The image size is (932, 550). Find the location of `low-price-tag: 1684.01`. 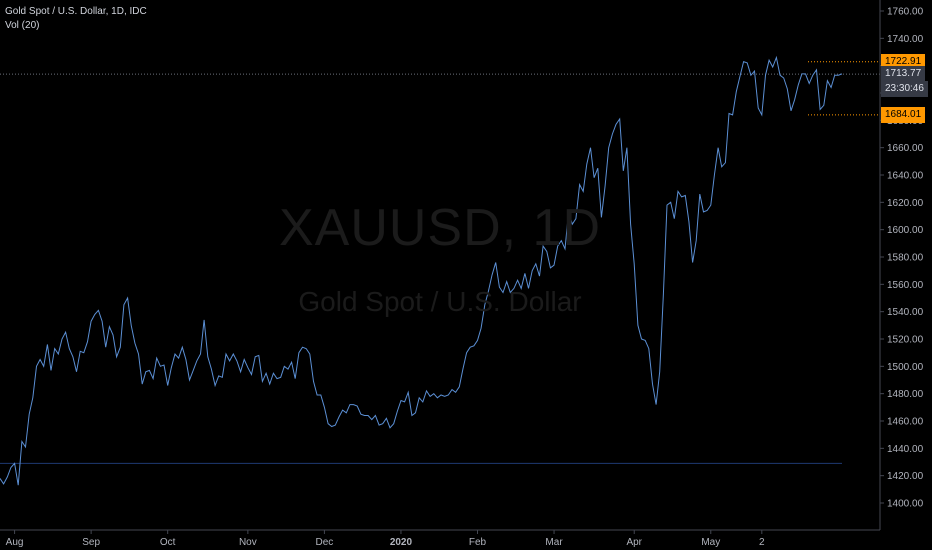

low-price-tag: 1684.01 is located at coordinates (903, 114).